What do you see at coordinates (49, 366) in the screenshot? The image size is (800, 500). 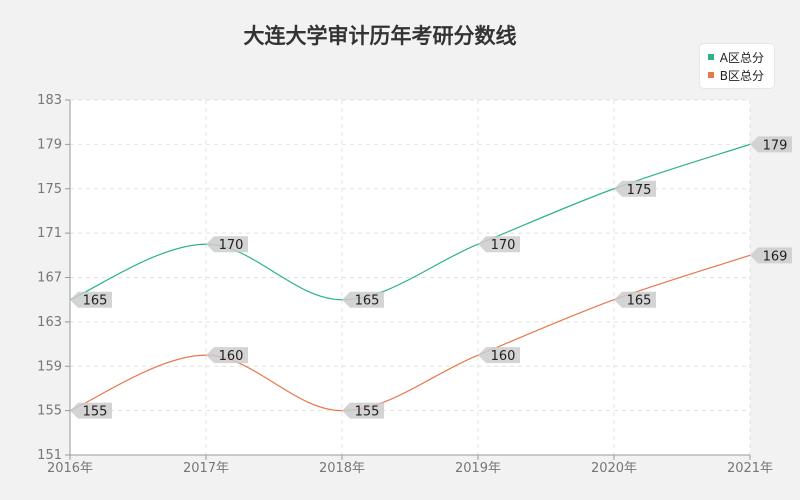 I see `y-tick-label: 159` at bounding box center [49, 366].